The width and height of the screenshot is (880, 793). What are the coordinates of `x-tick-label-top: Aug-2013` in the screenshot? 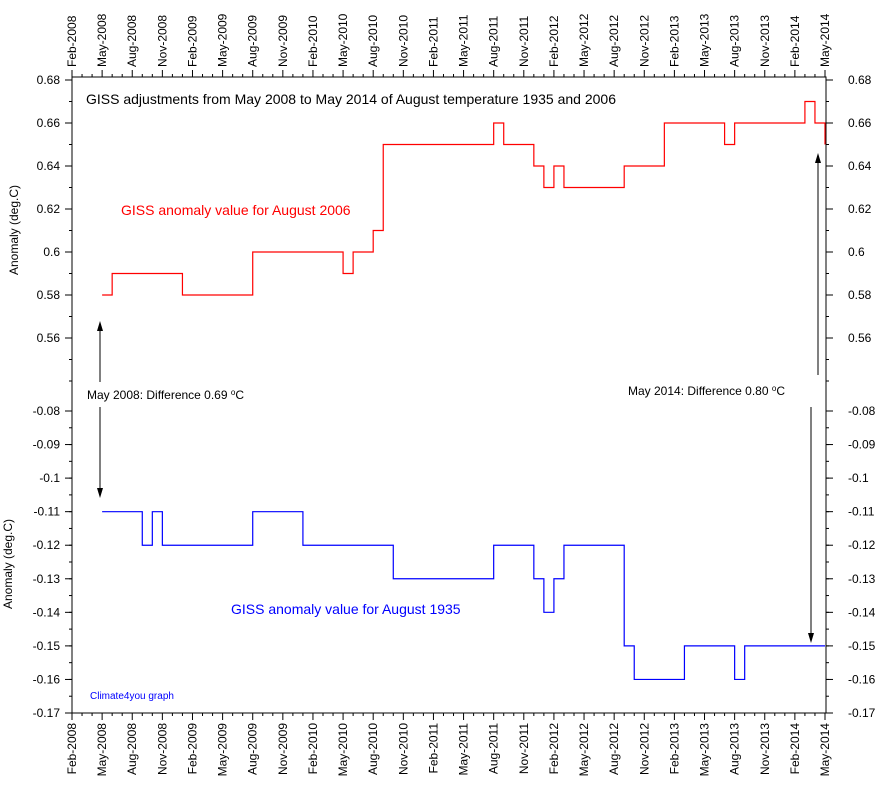 It's located at (735, 41).